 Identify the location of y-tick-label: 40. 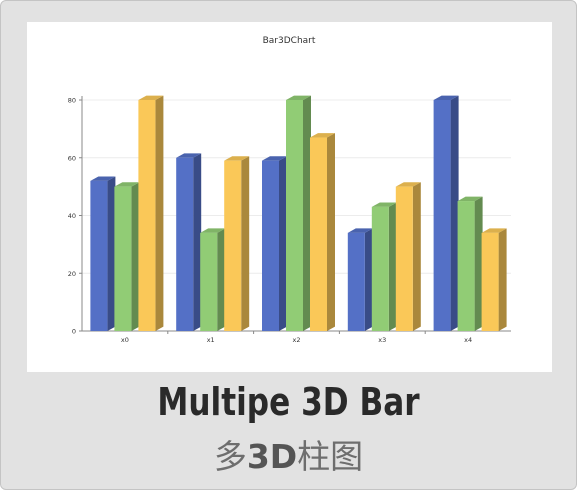
(72, 216).